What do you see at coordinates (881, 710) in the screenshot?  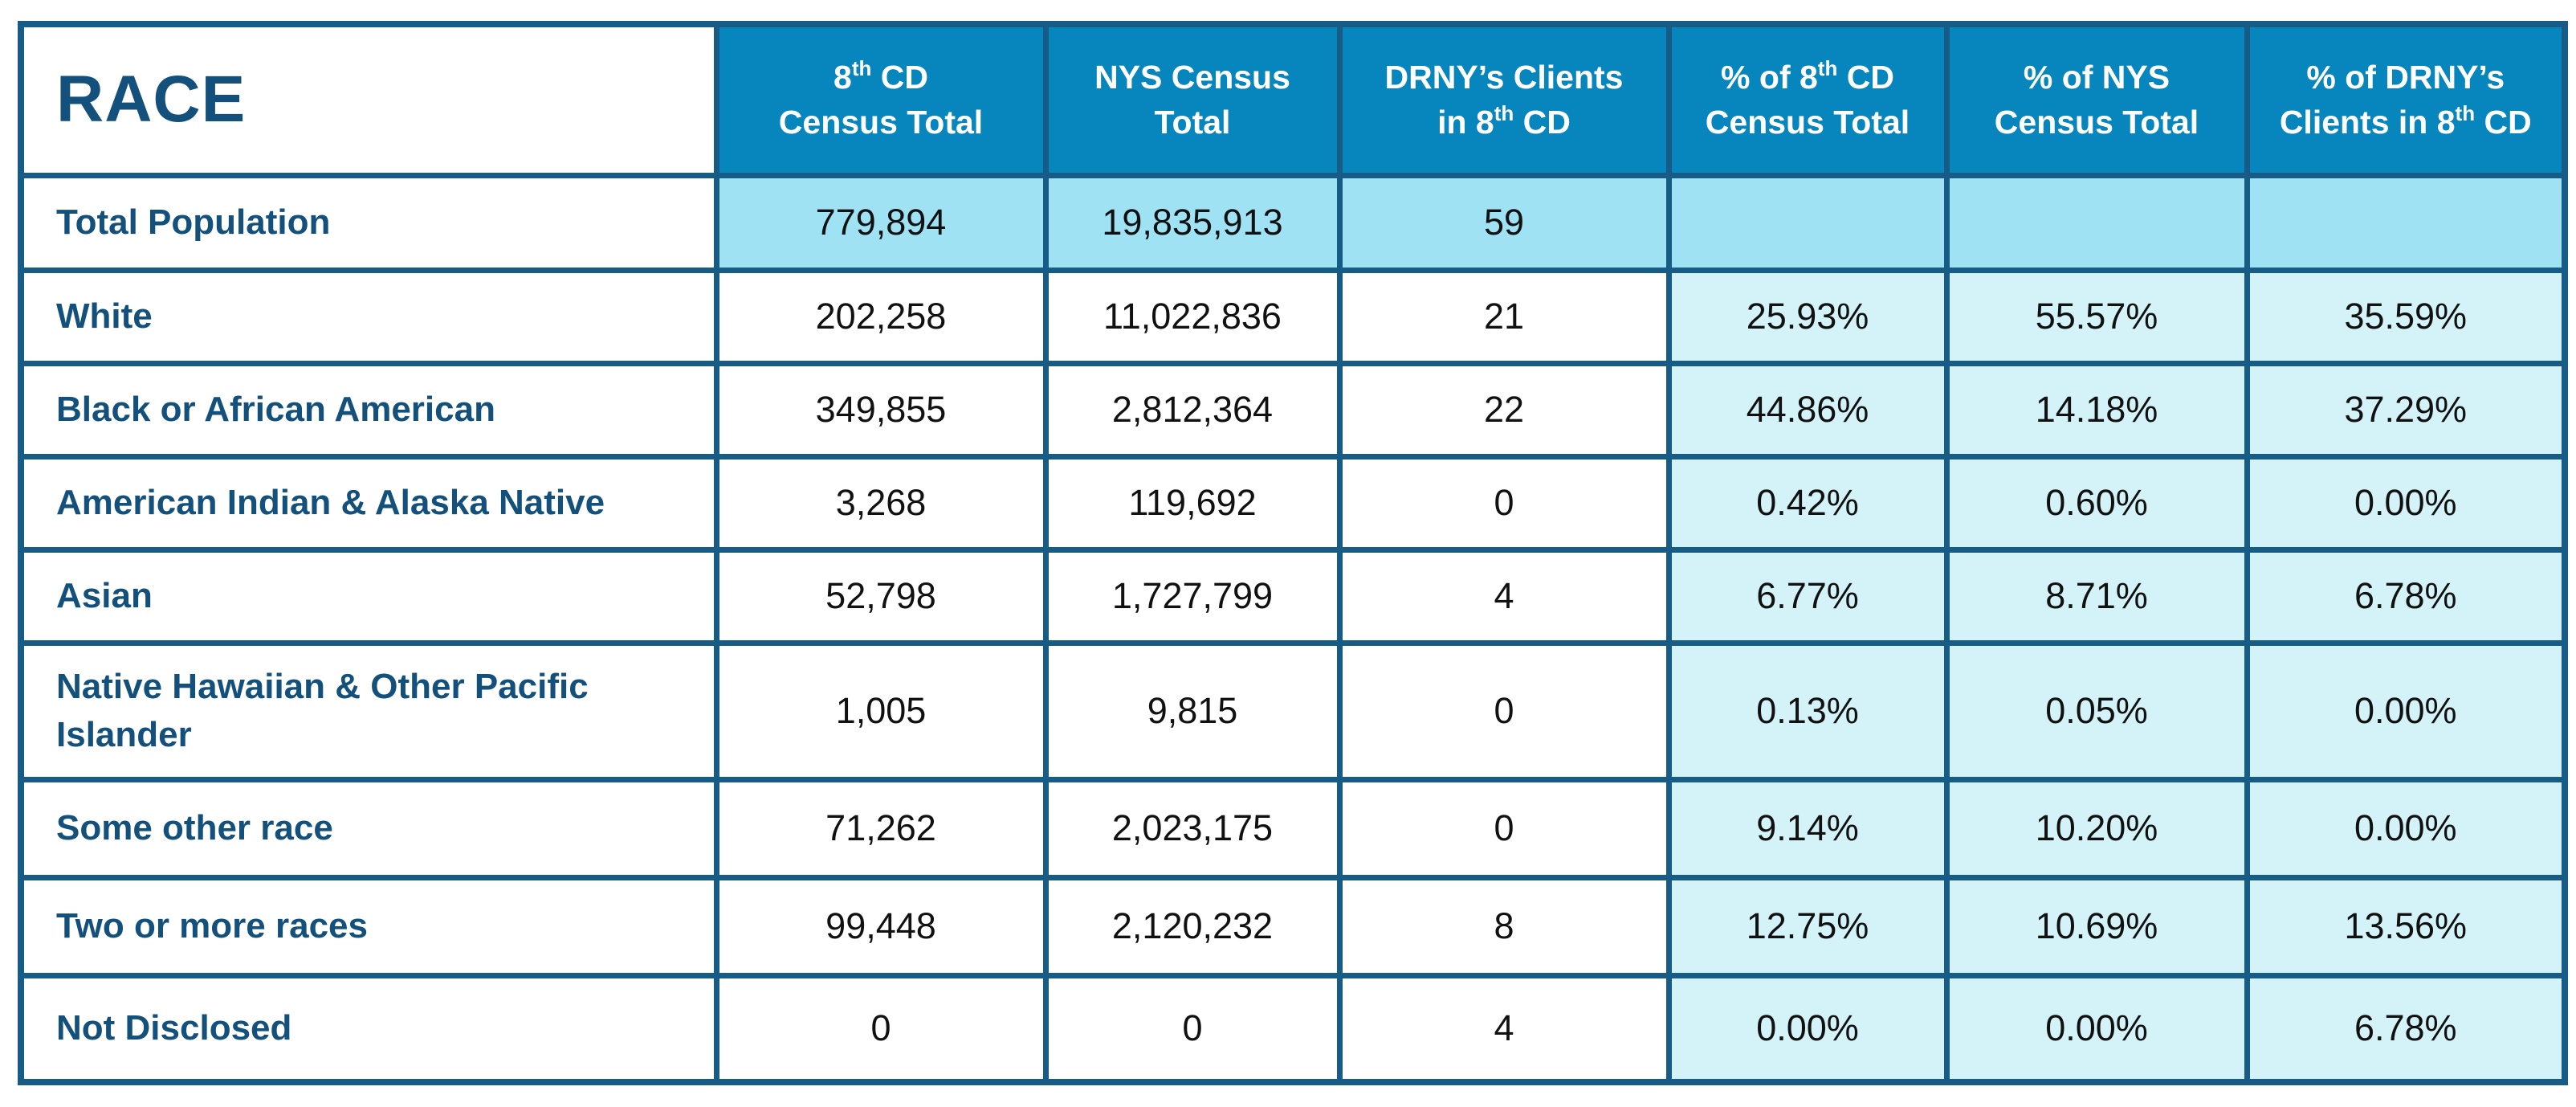 I see `cell-cd-total: 1,005` at bounding box center [881, 710].